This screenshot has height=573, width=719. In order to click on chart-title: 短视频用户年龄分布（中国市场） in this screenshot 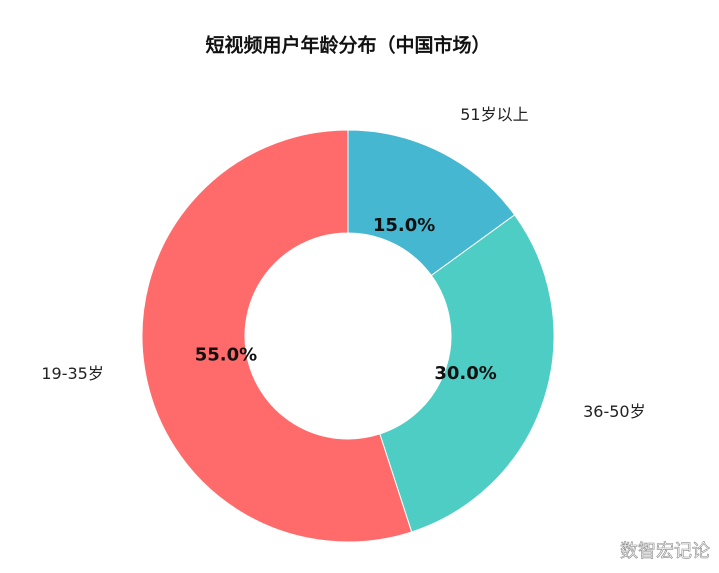, I will do `click(347, 45)`.